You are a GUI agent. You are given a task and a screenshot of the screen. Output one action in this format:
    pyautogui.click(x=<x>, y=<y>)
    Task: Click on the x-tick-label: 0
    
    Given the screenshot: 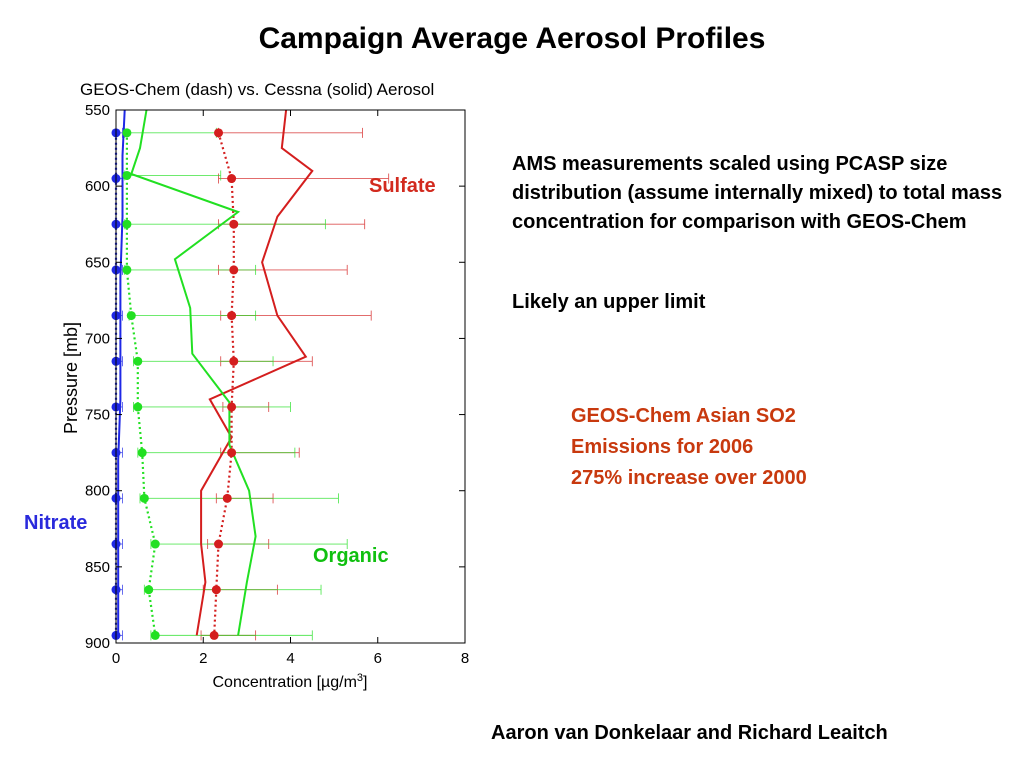 What is the action you would take?
    pyautogui.click(x=116, y=658)
    